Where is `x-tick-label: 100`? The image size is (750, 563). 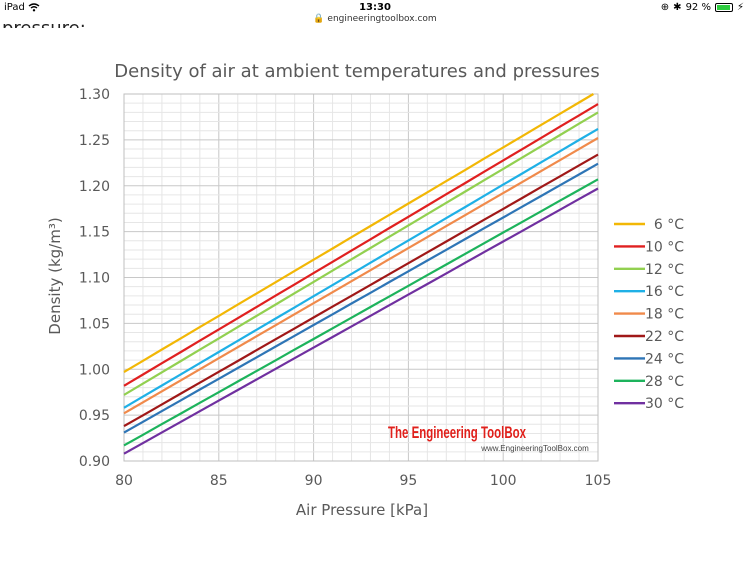
x-tick-label: 100 is located at coordinates (503, 481).